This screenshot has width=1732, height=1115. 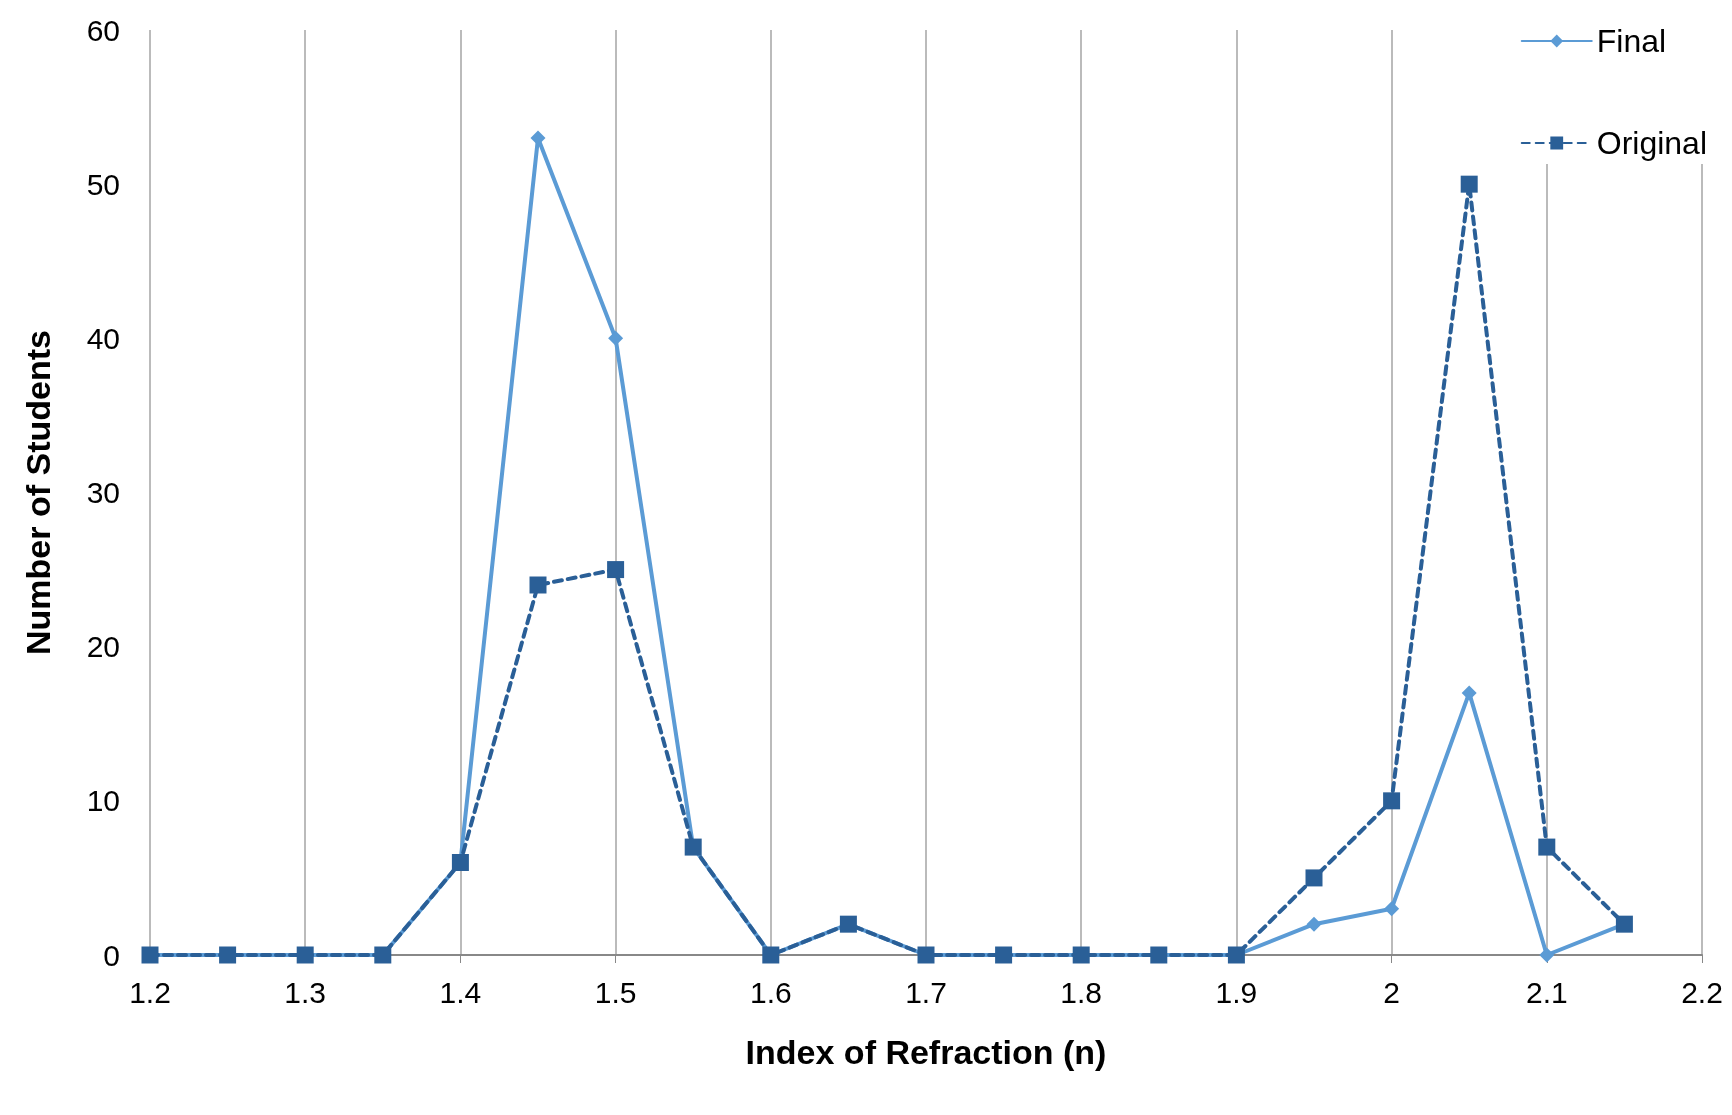 What do you see at coordinates (926, 1052) in the screenshot?
I see `x-axis-title: Index of Refraction (n)` at bounding box center [926, 1052].